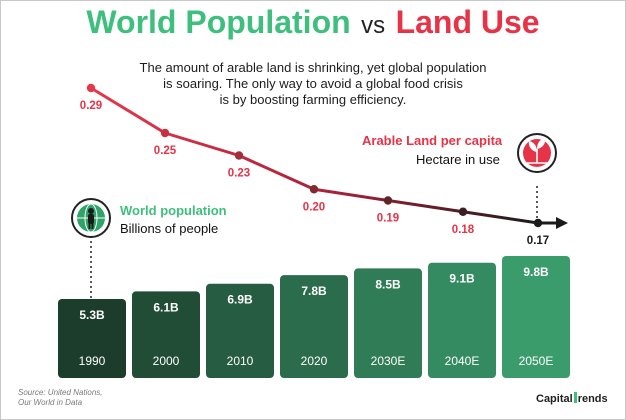 The image size is (626, 420). I want to click on x-tick-label: 2010, so click(240, 361).